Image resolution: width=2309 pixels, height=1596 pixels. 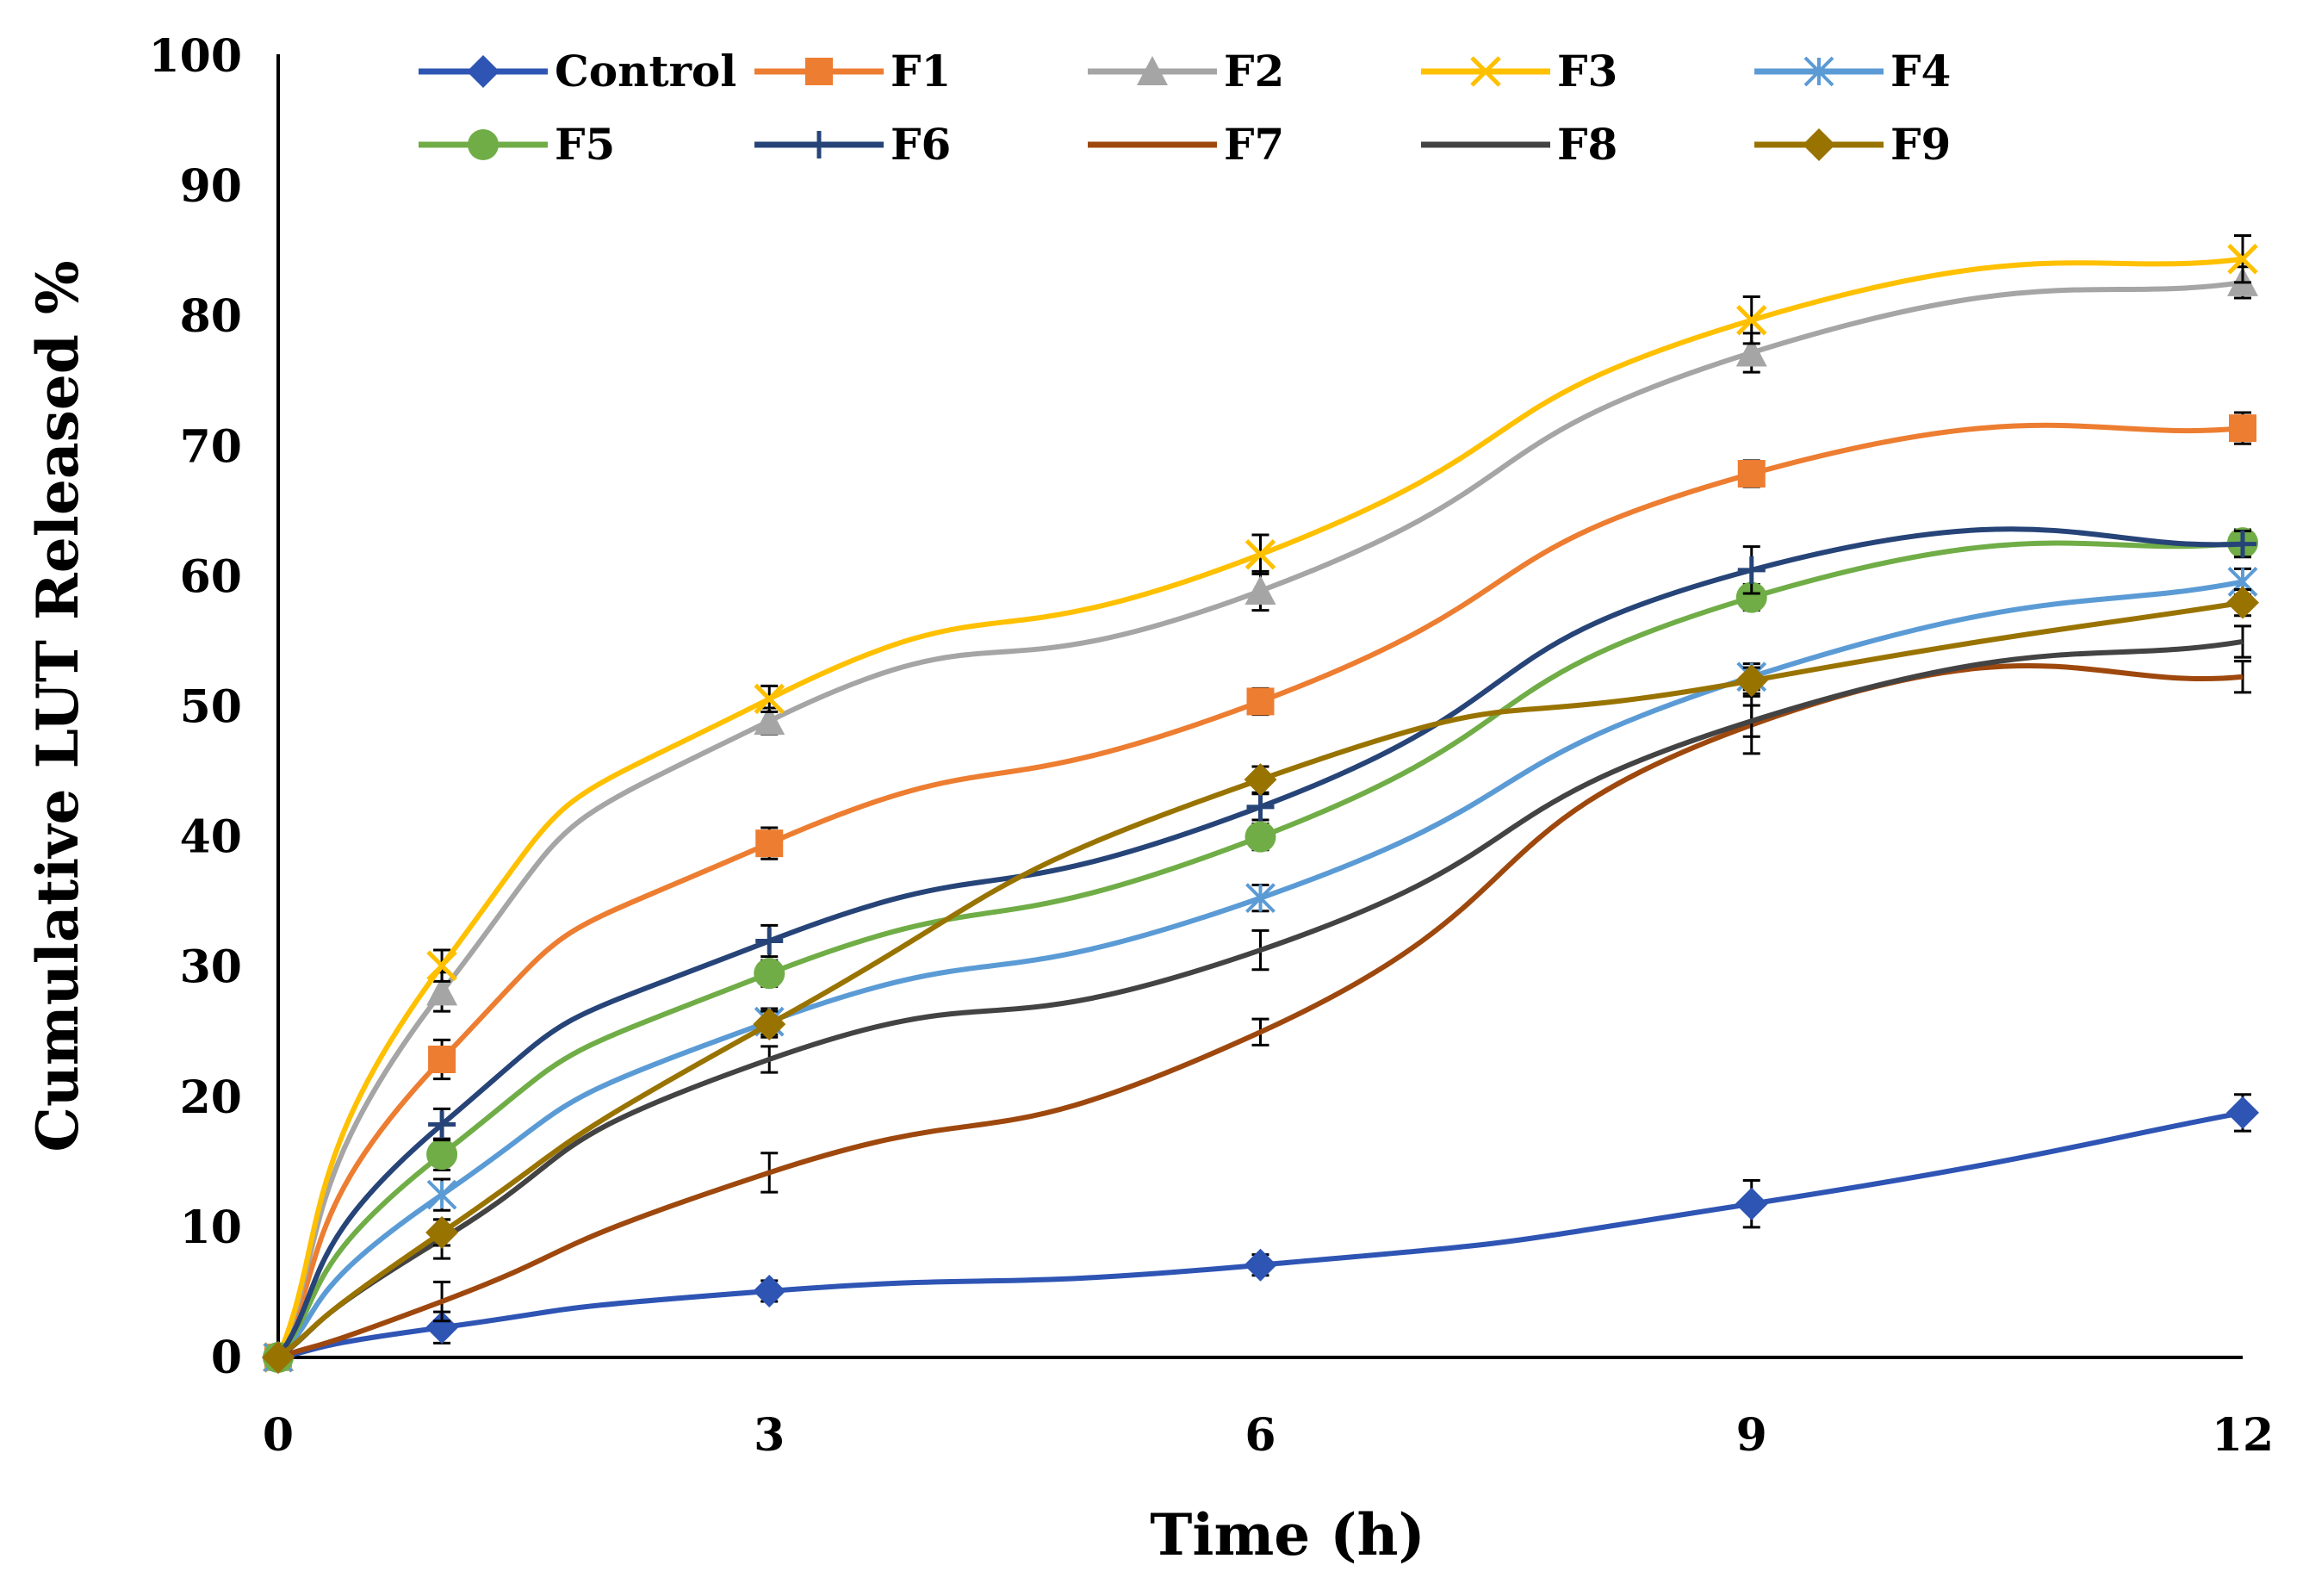 I want to click on legend-label: F3, so click(x=1587, y=71).